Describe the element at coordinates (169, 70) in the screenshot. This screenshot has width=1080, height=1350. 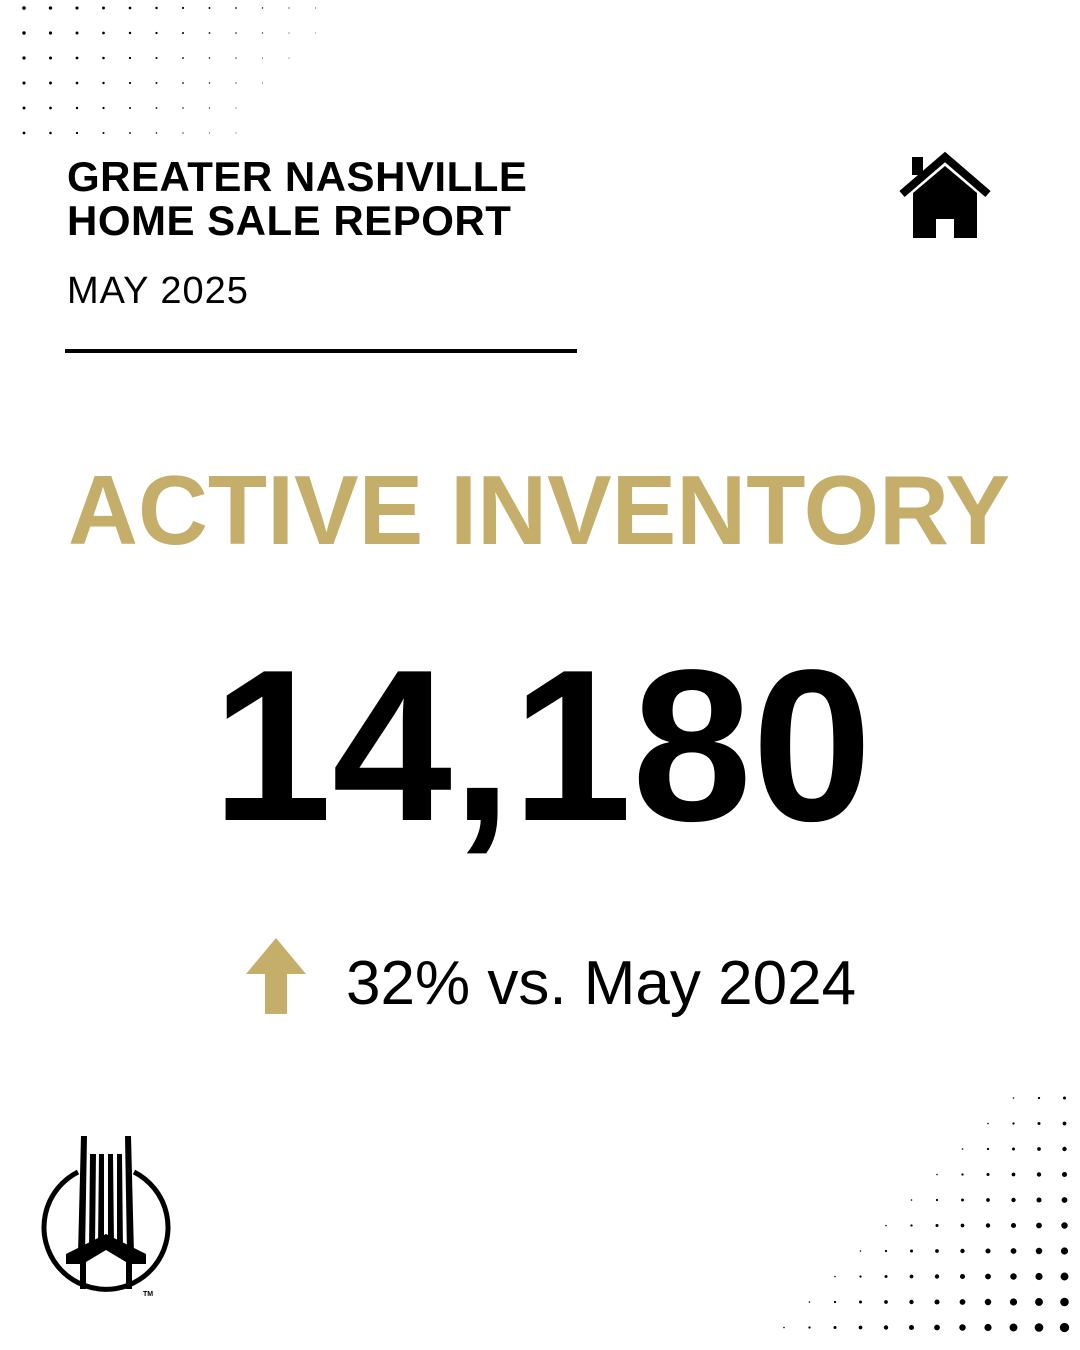
I see `dot-pattern-top-left` at that location.